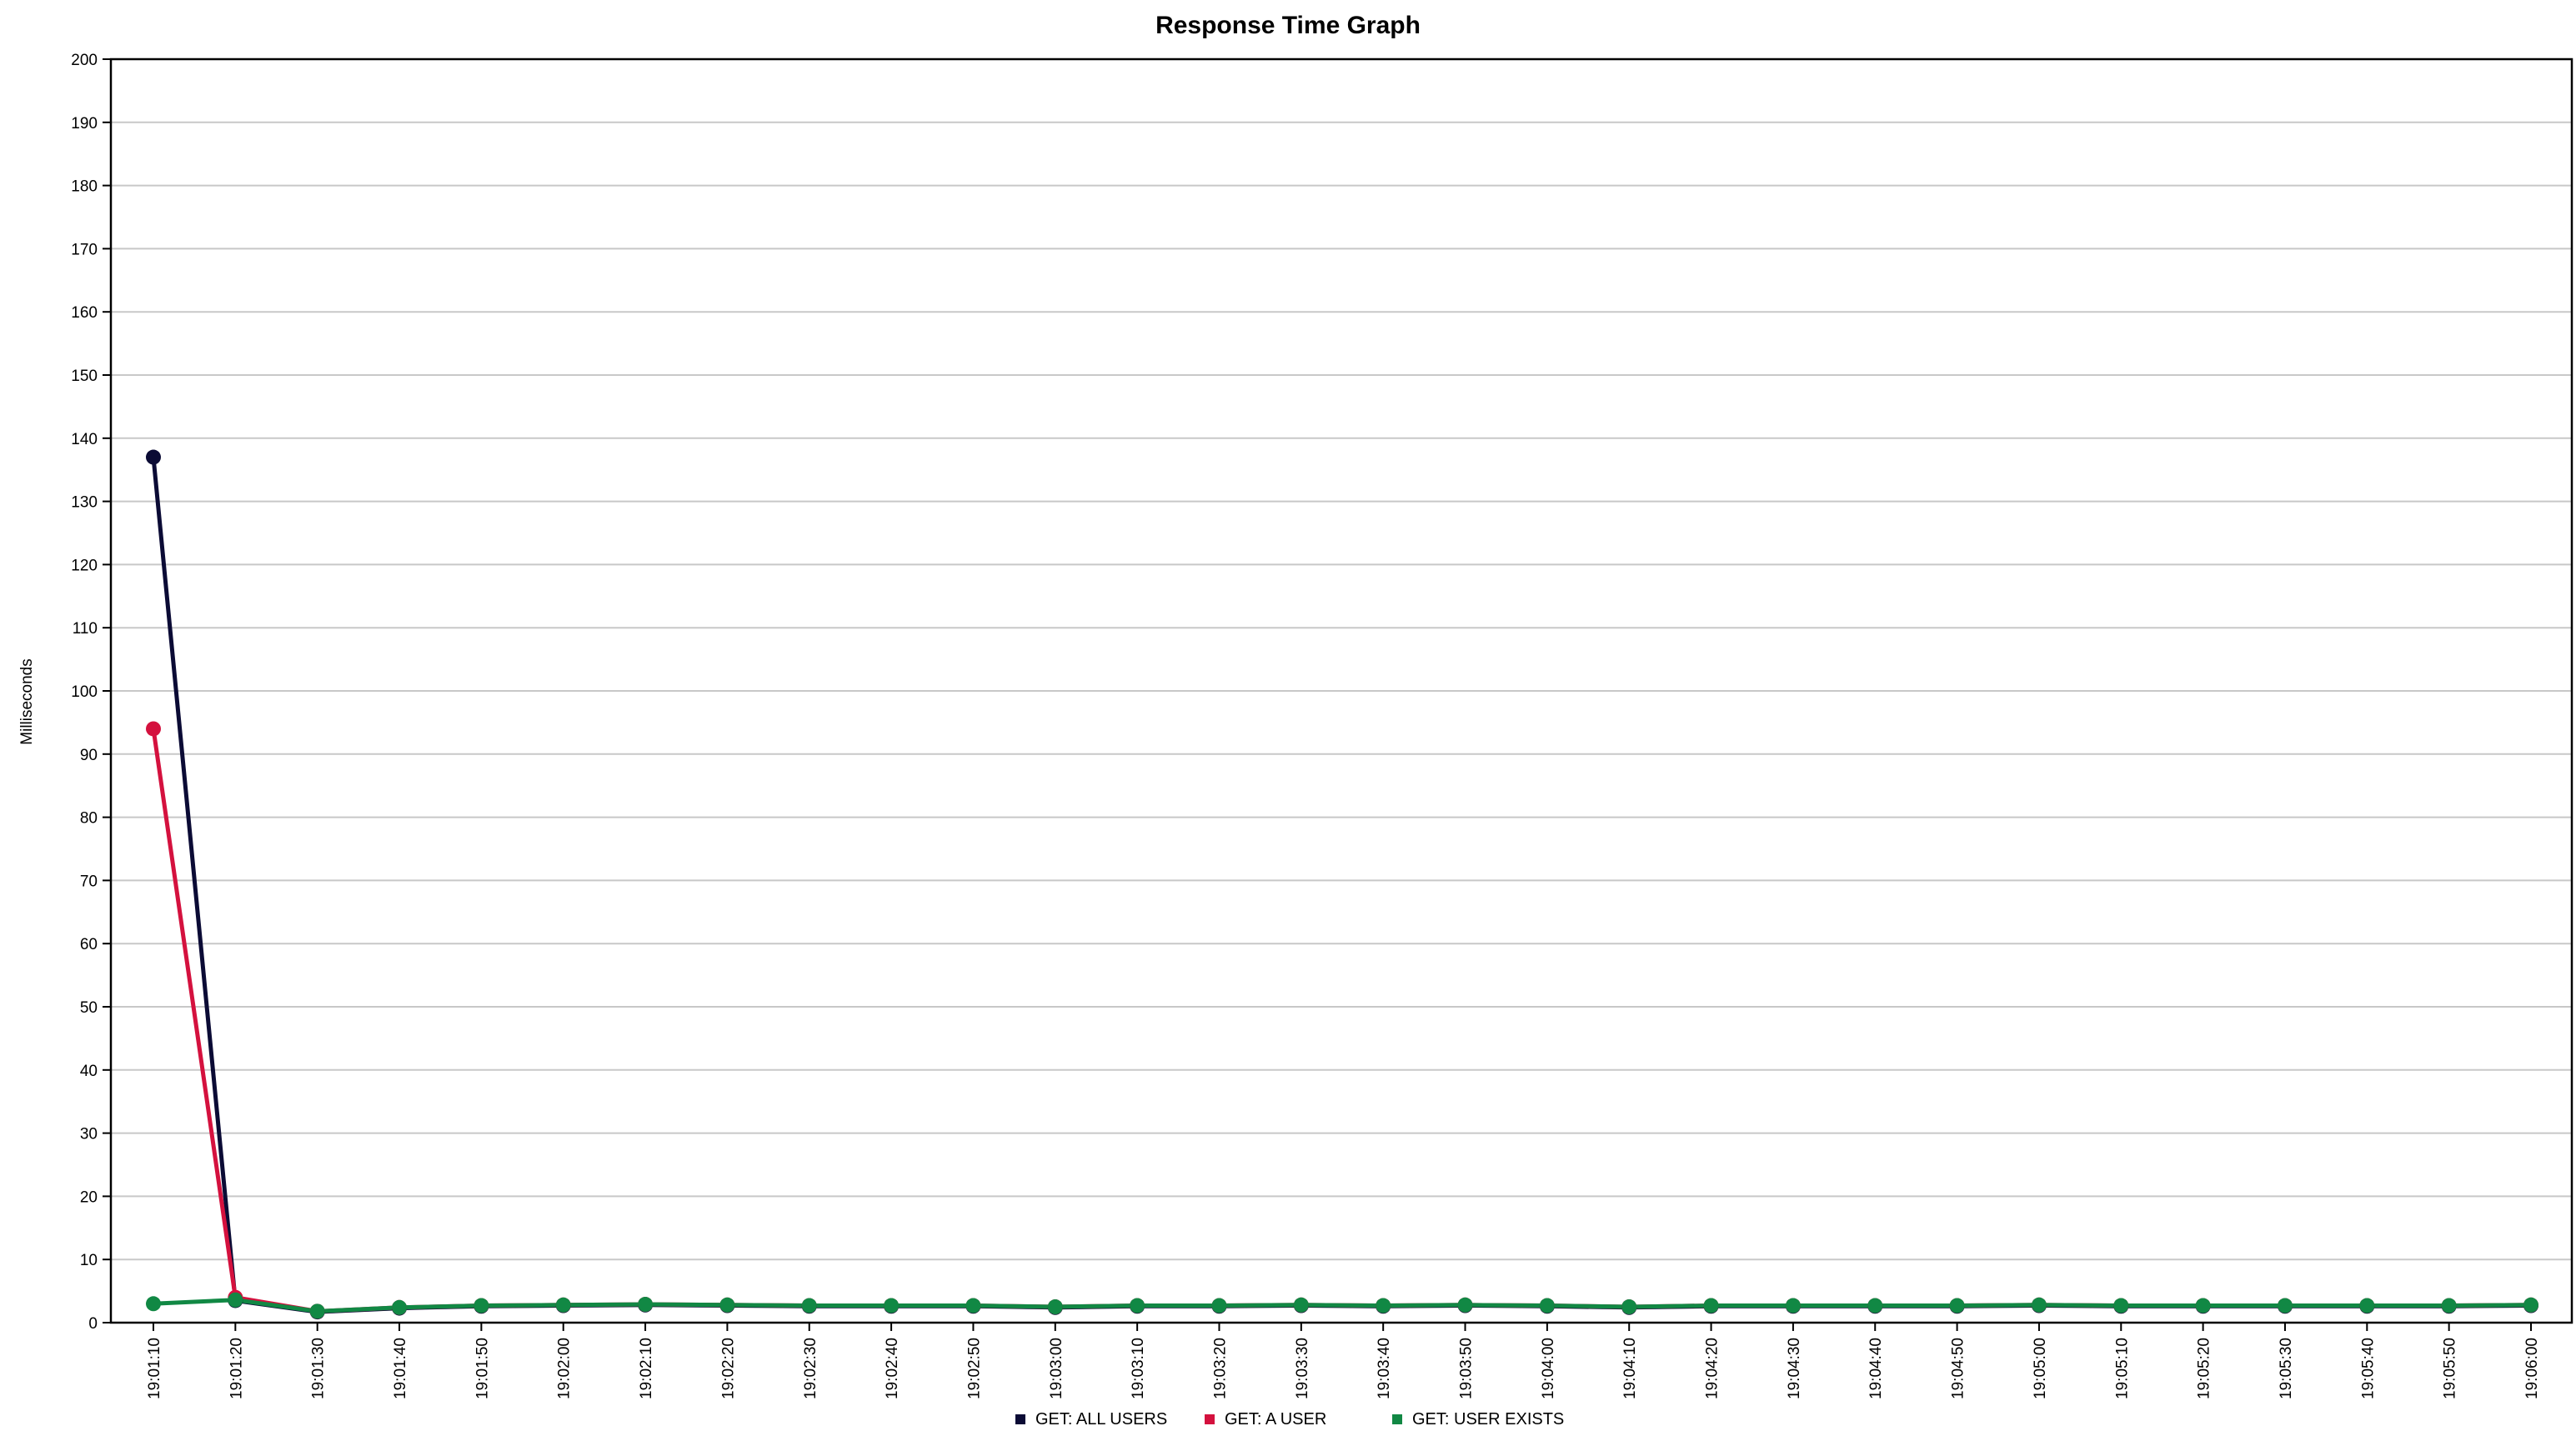  What do you see at coordinates (2204, 1368) in the screenshot?
I see `x-tick-label: 19:05:20` at bounding box center [2204, 1368].